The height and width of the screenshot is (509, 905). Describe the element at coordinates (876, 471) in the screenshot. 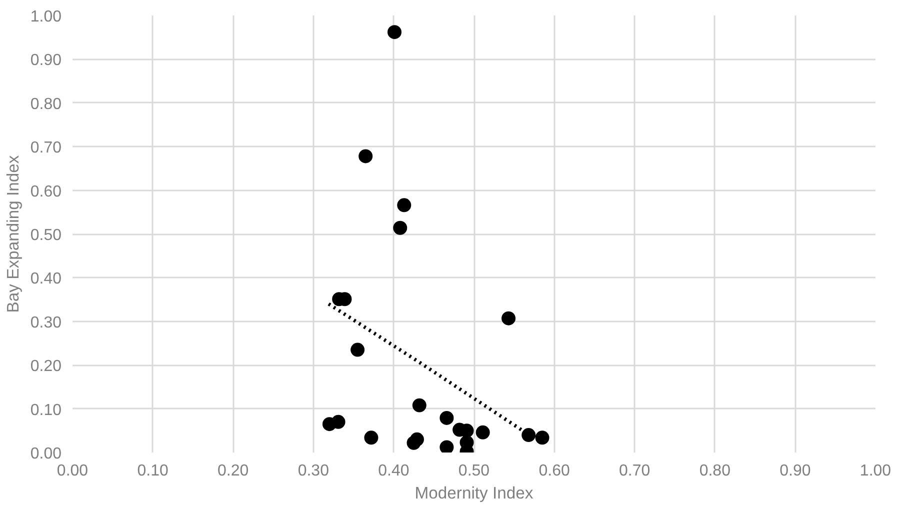

I see `x-tick-label: 1.00` at that location.